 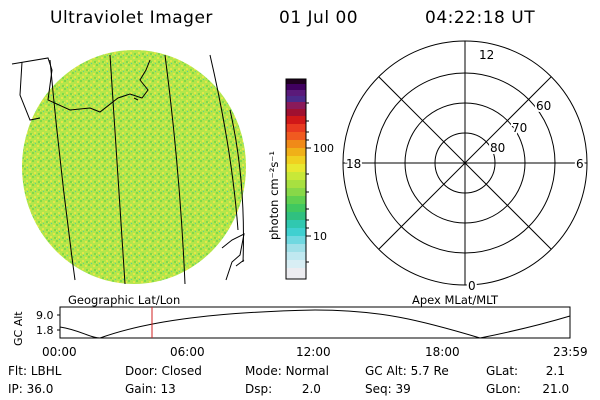 I want to click on glat-label: GLat:, so click(x=502, y=371).